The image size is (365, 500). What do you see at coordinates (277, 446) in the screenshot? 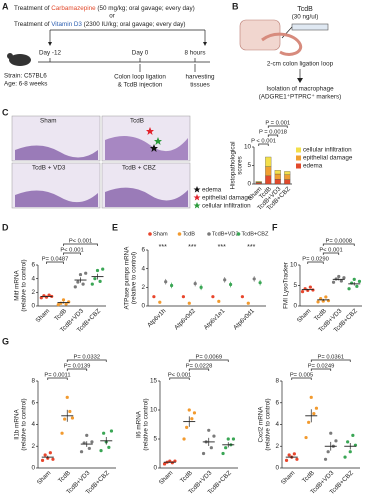
I see `y-tick-label: 2` at bounding box center [277, 446].